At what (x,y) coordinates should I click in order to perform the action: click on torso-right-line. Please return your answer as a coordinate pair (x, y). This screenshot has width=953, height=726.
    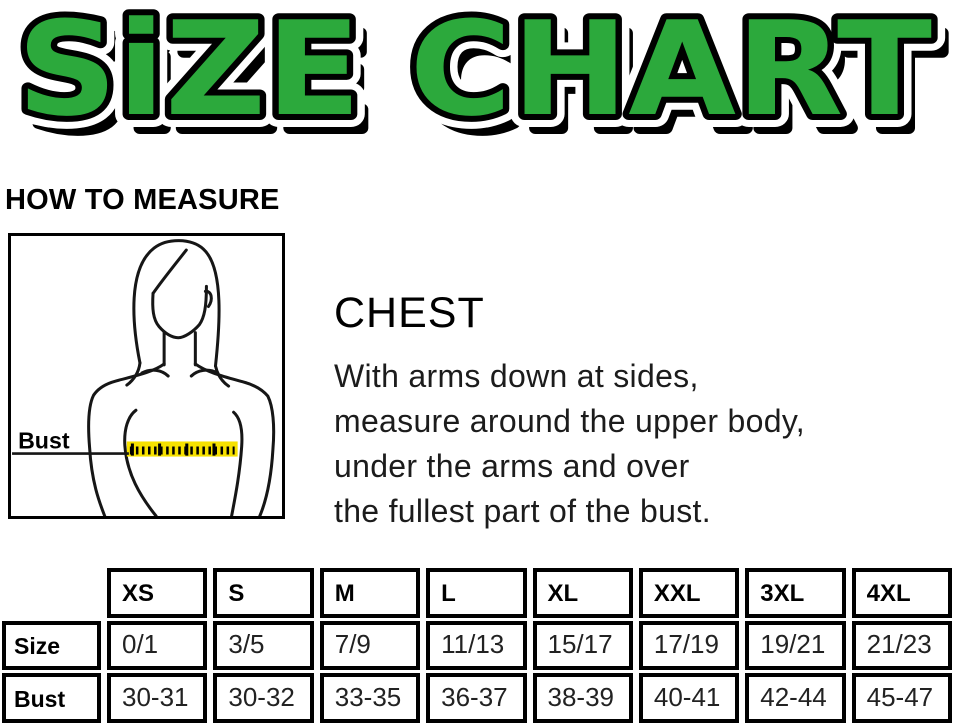
    Looking at the image, I should click on (237, 463).